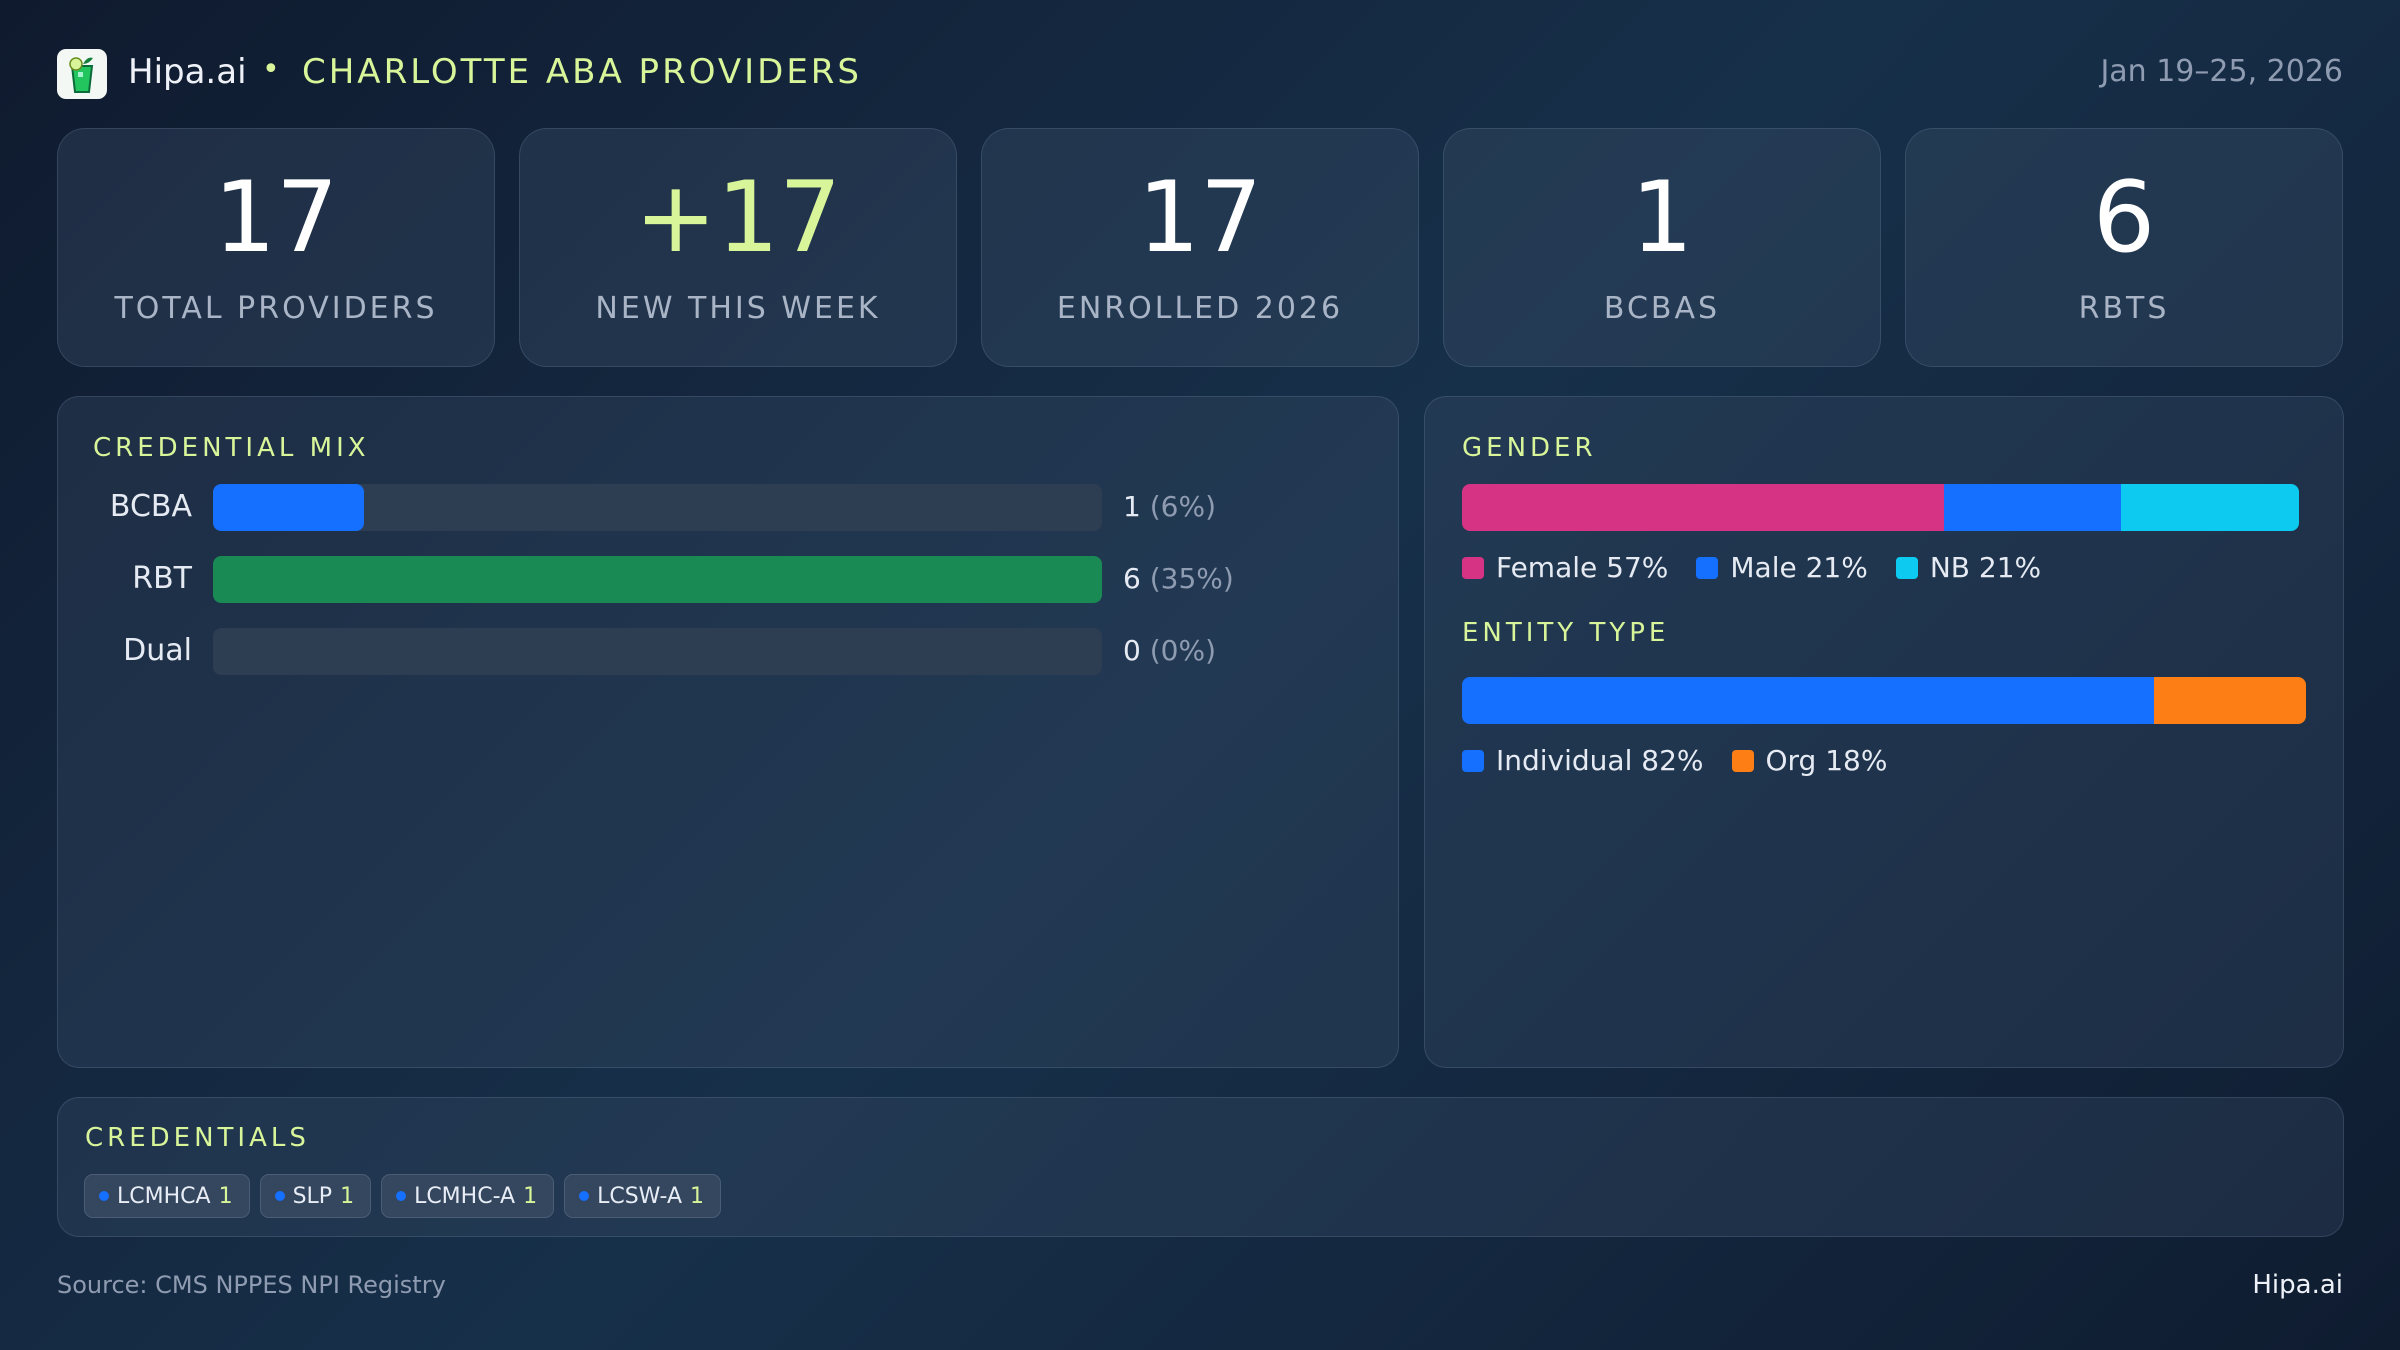  What do you see at coordinates (738, 308) in the screenshot?
I see `kpi-label: NEW THIS WEEK` at bounding box center [738, 308].